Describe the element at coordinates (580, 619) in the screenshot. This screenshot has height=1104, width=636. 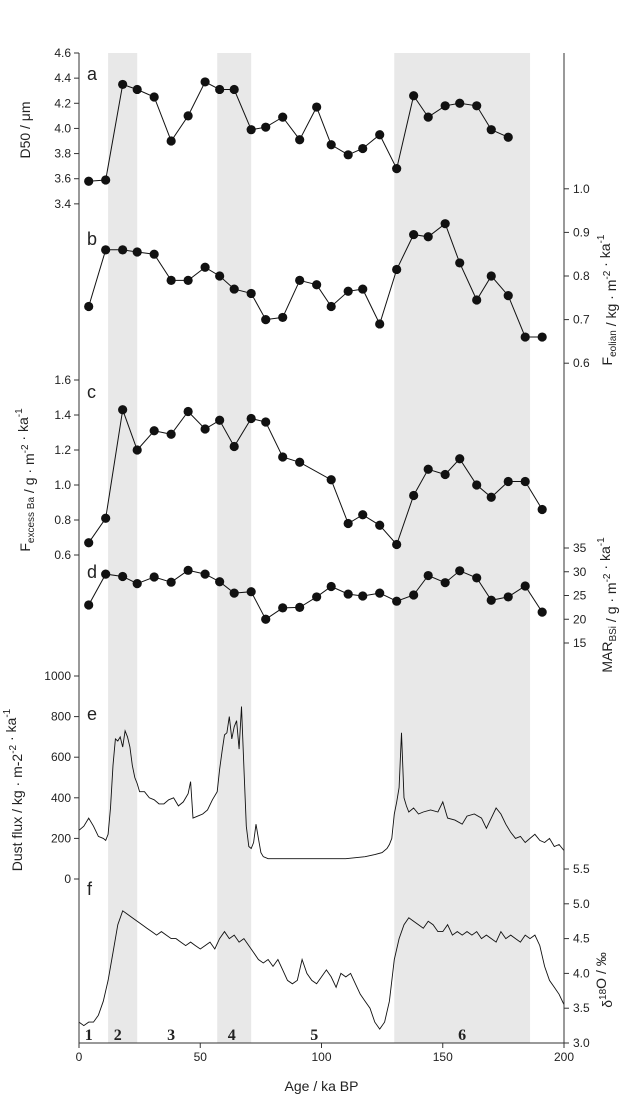
I see `y-tick-label-d: 20` at that location.